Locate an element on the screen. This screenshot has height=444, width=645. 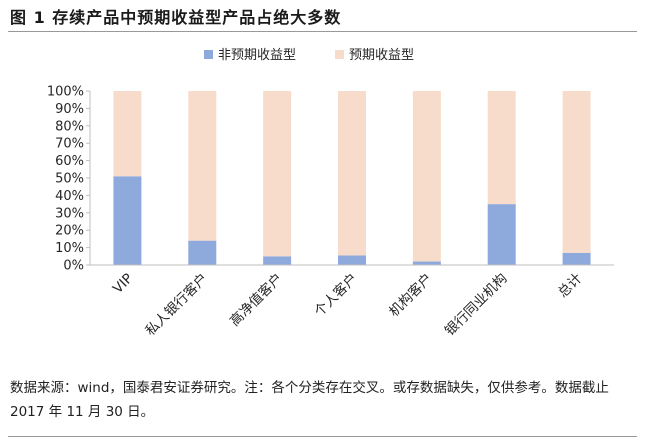
y-tick-label: 60% is located at coordinates (69, 161).